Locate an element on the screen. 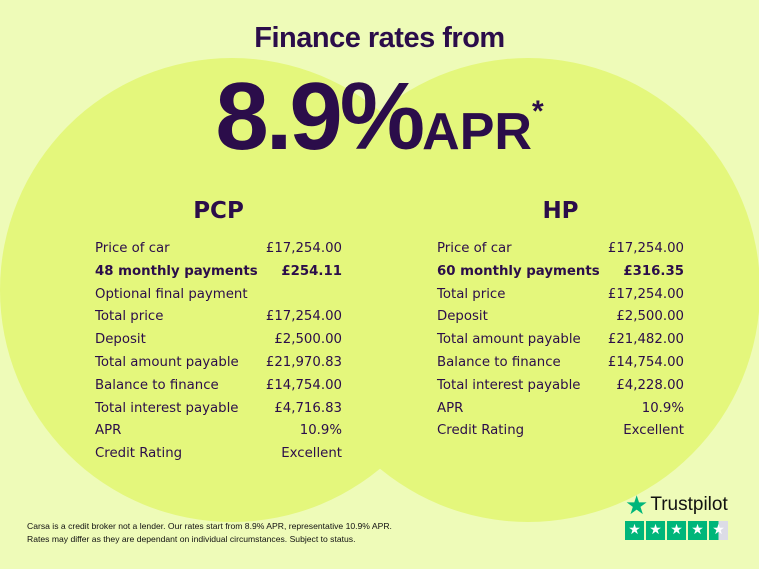 The height and width of the screenshot is (569, 759). trustpilot-badge: ★ Trustpilot ★ ★ ★ ★ ★ is located at coordinates (676, 515).